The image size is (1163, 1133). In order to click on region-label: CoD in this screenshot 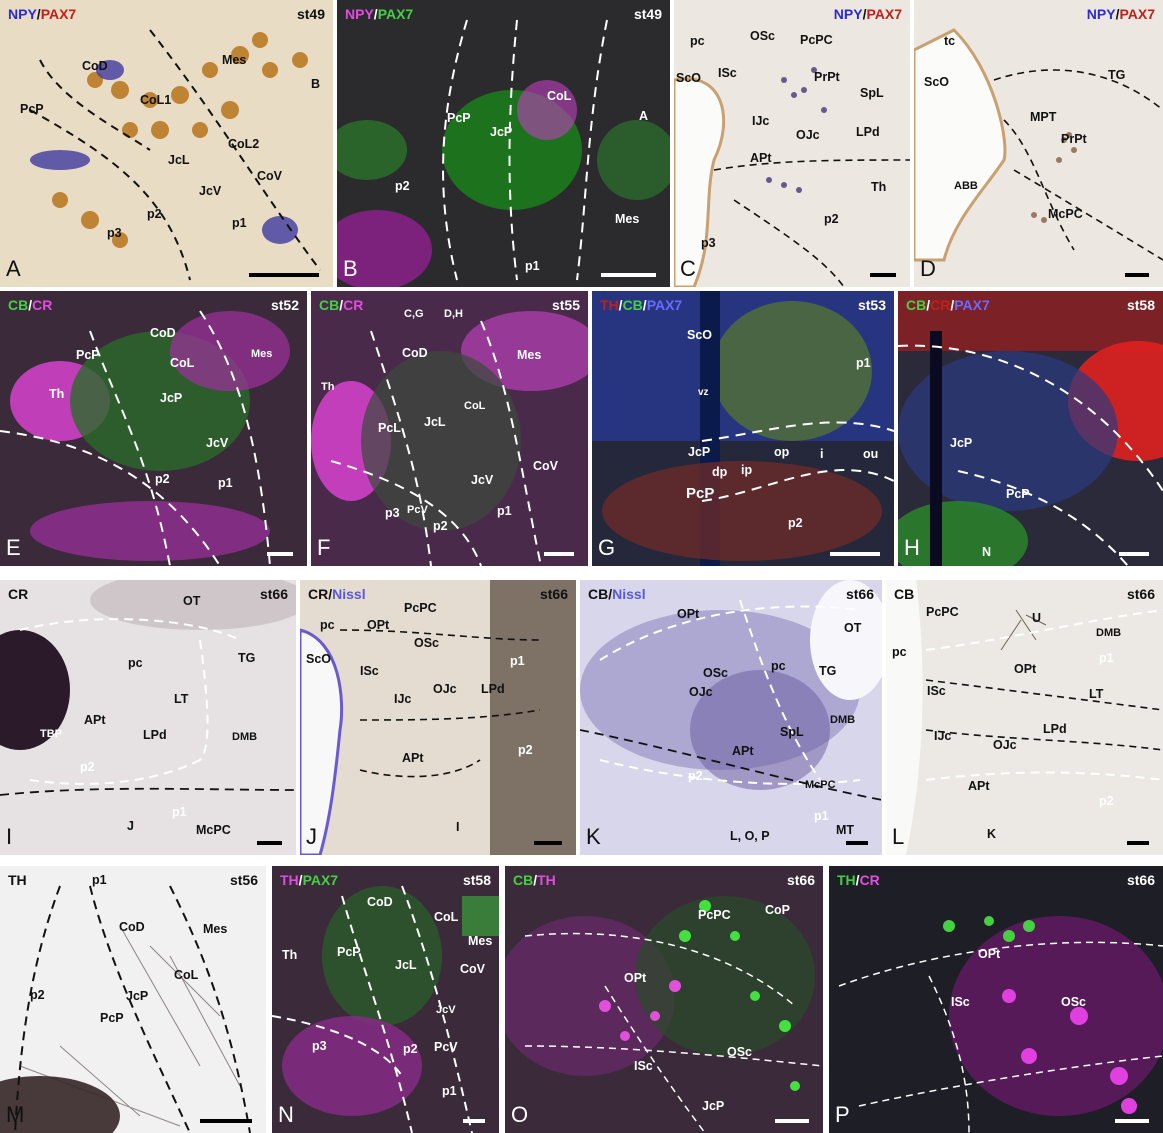, I will do `click(95, 66)`.